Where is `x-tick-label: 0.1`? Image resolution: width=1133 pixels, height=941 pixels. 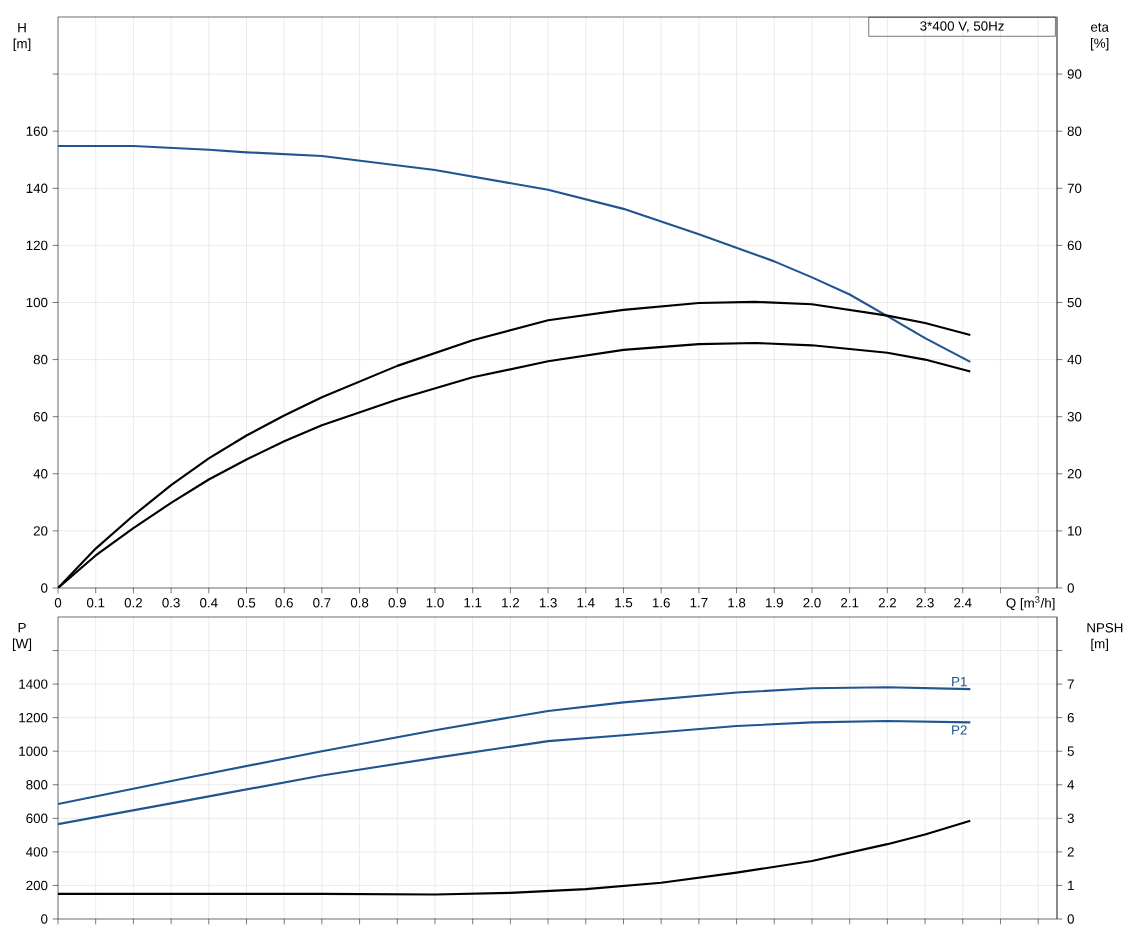 x-tick-label: 0.1 is located at coordinates (95, 603).